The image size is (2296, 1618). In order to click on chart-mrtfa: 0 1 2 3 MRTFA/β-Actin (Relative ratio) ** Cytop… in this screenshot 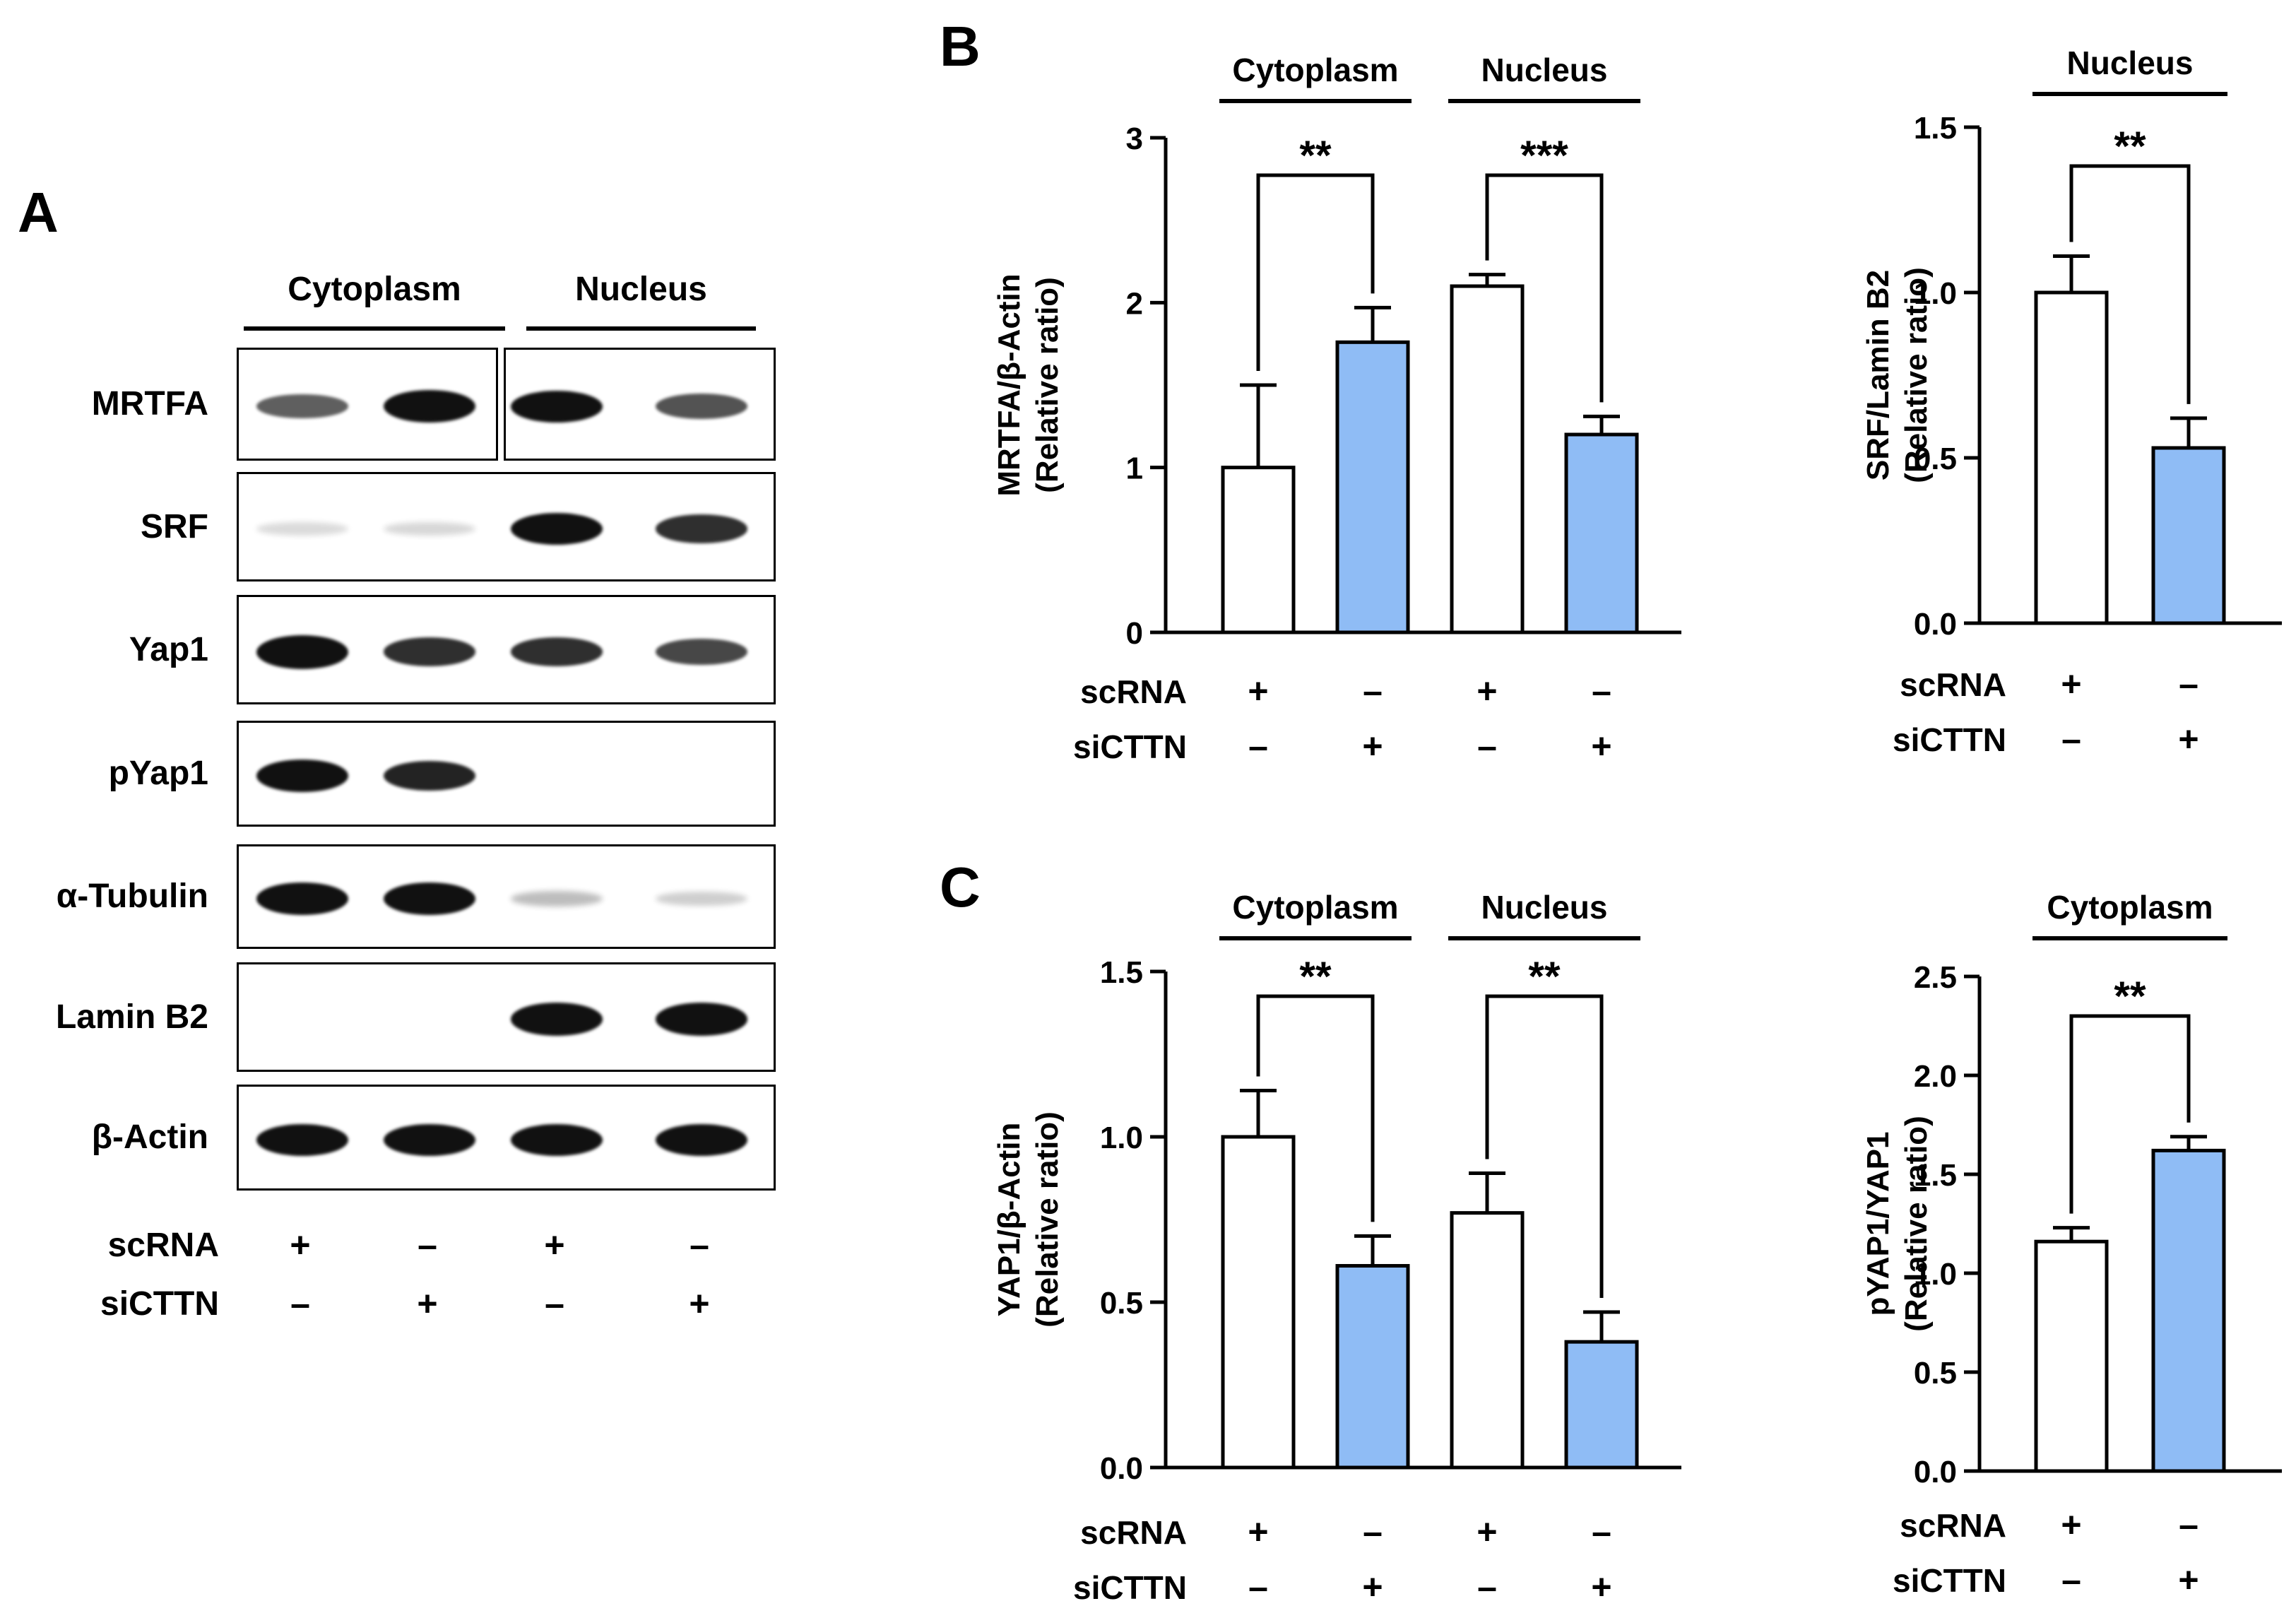, I will do `click(1337, 409)`.